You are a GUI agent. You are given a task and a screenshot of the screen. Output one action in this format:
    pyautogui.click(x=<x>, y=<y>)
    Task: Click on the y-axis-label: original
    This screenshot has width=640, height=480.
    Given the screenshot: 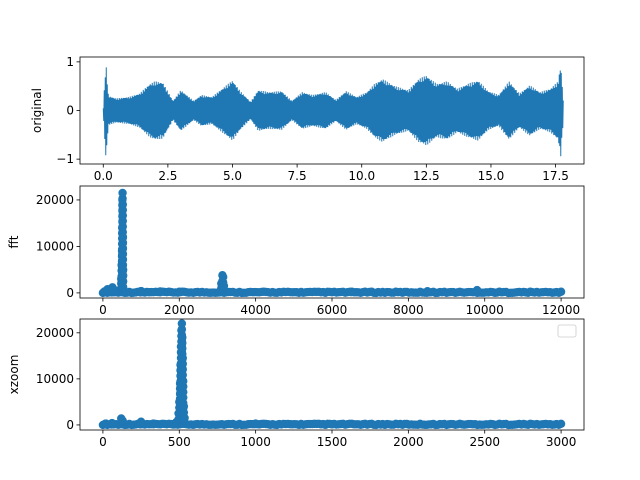 What is the action you would take?
    pyautogui.click(x=37, y=110)
    